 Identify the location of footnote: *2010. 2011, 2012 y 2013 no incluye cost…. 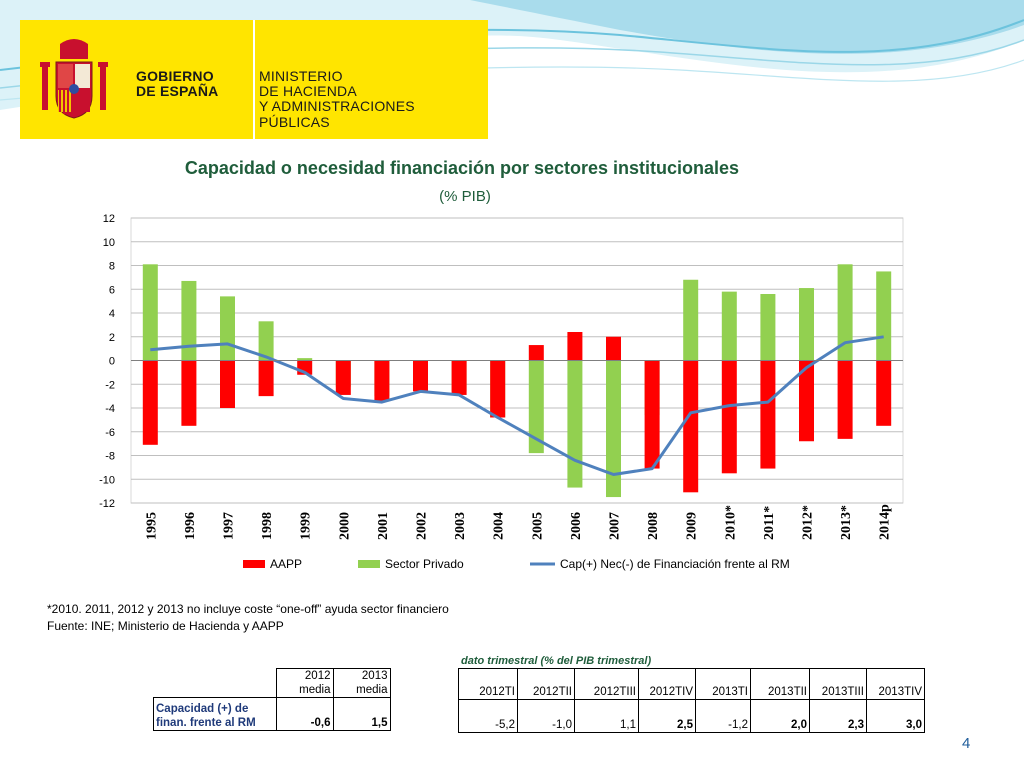
(248, 609).